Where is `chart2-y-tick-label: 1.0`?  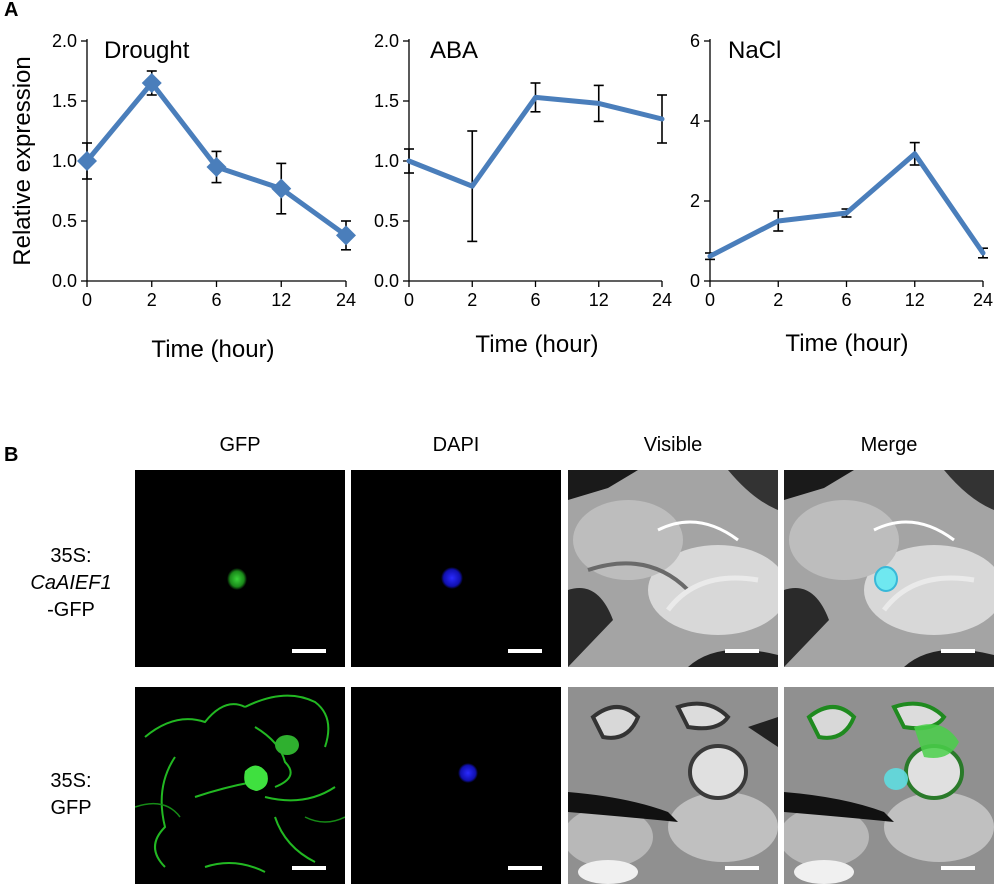 chart2-y-tick-label: 1.0 is located at coordinates (386, 161).